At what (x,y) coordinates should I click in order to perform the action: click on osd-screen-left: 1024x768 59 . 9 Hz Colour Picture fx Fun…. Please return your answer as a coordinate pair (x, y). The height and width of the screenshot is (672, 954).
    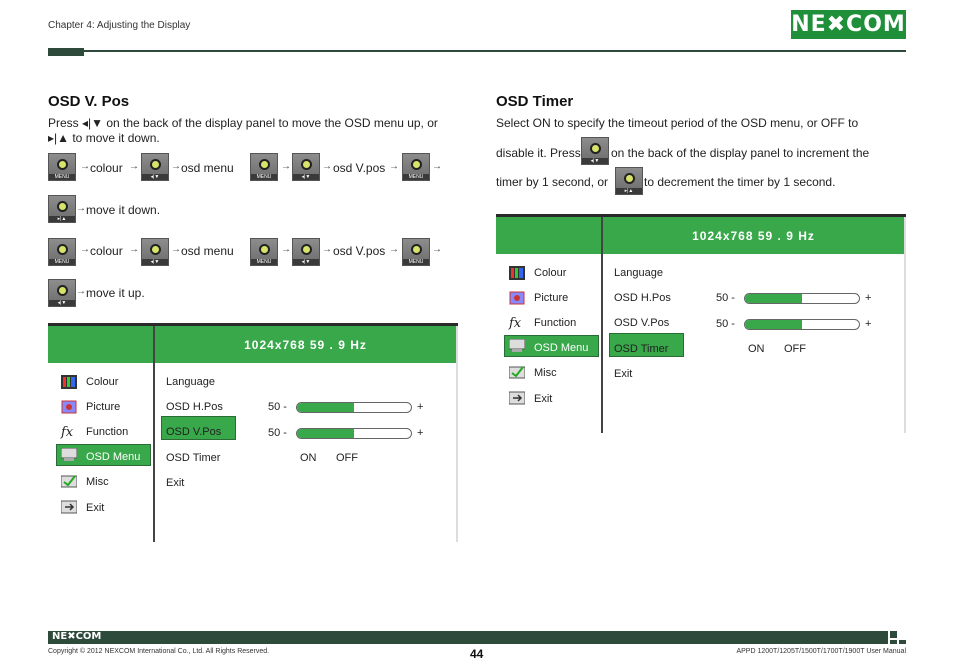
    Looking at the image, I should click on (253, 432).